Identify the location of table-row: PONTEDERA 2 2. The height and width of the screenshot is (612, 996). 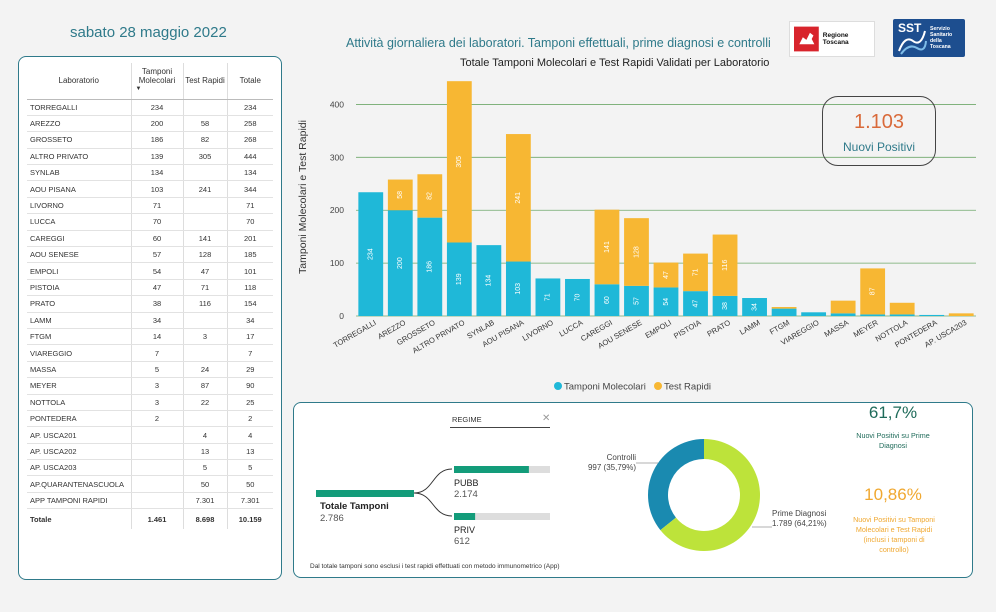
(150, 419).